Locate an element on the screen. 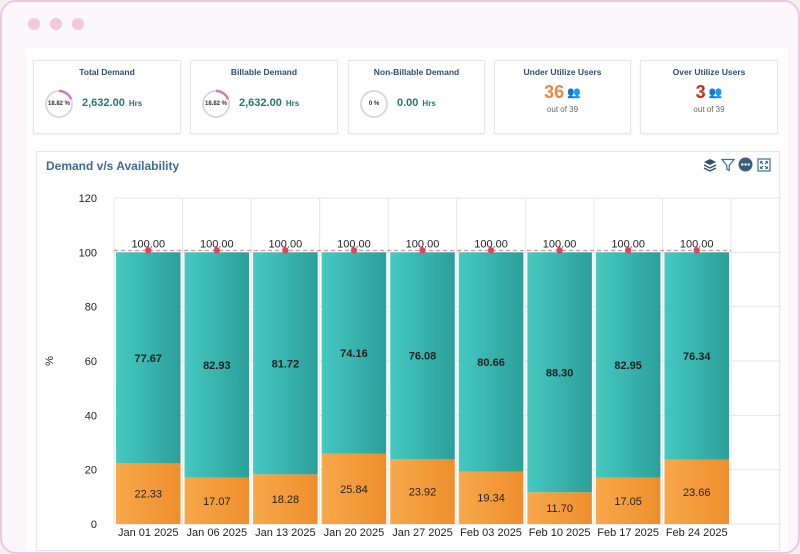 The height and width of the screenshot is (554, 800). kpi-total-demand: Total Demand 18.82 % 2,632.00 Hrs is located at coordinates (107, 97).